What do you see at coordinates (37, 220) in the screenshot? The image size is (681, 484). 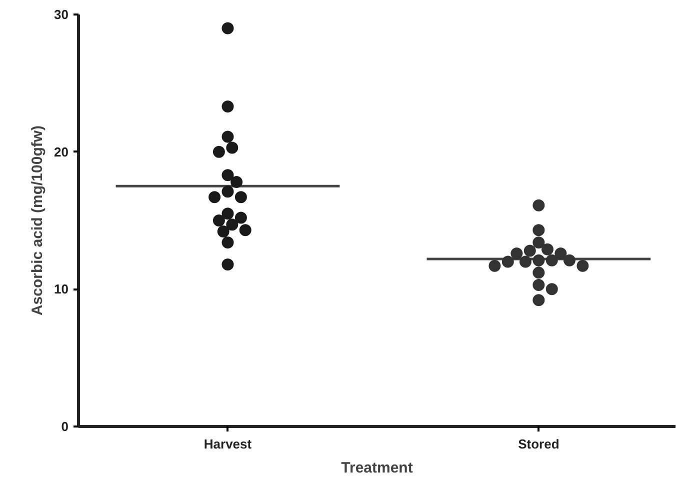 I see `y-axis-title: Ascorbic acid (mg/100gfw)` at bounding box center [37, 220].